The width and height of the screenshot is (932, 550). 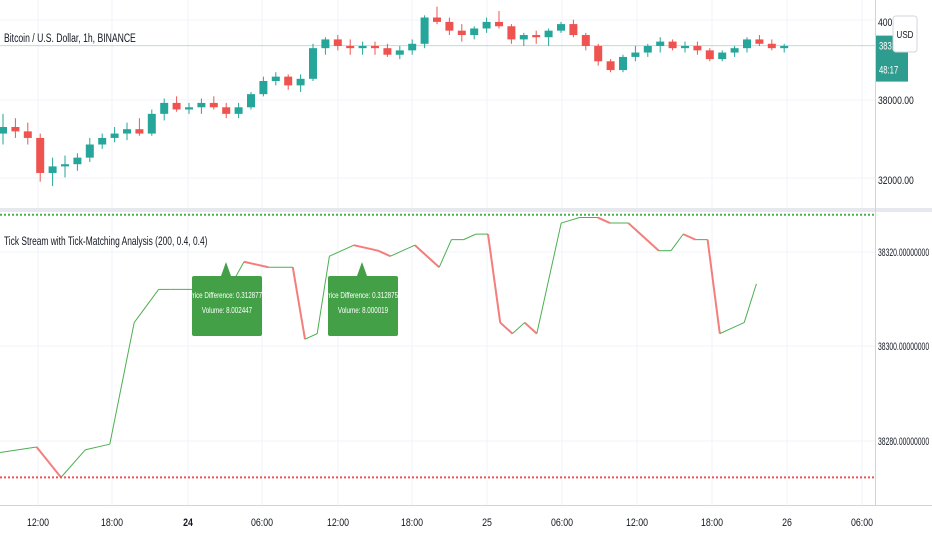 What do you see at coordinates (888, 70) in the screenshot?
I see `countdown-label: 48:17` at bounding box center [888, 70].